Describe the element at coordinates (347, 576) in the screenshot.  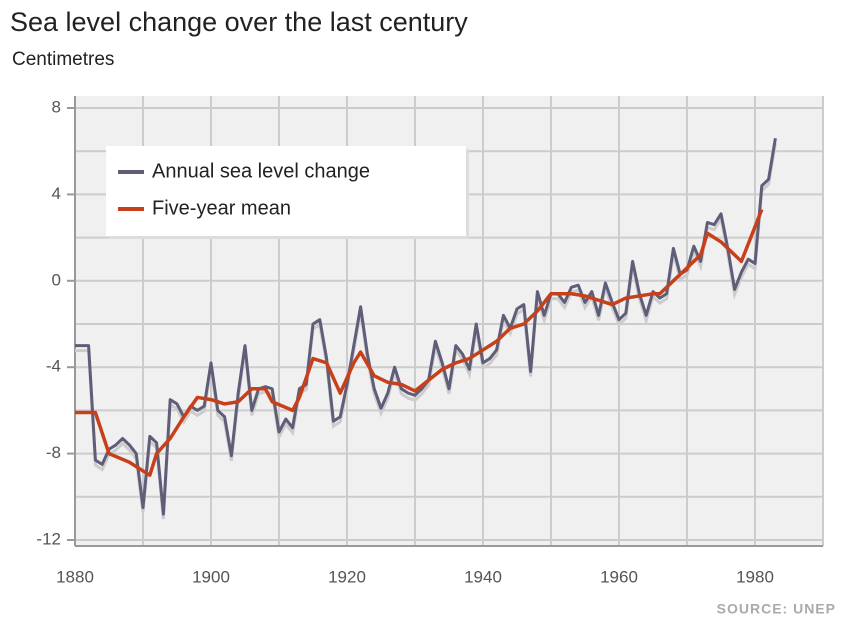
I see `x-tick-label: 1920` at that location.